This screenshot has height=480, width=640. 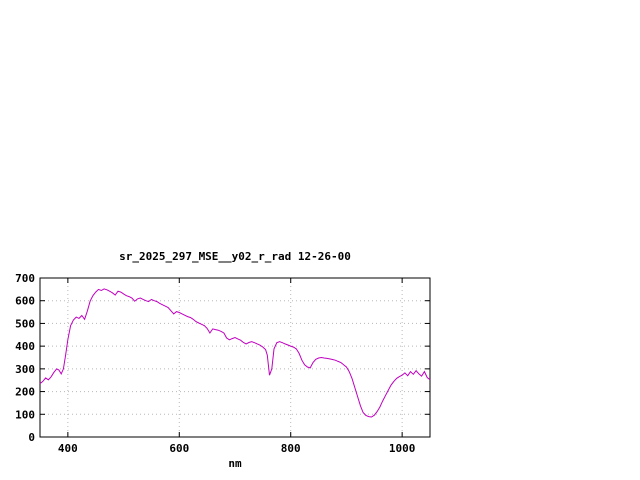 I want to click on y-tick-label: 500, so click(x=25, y=323).